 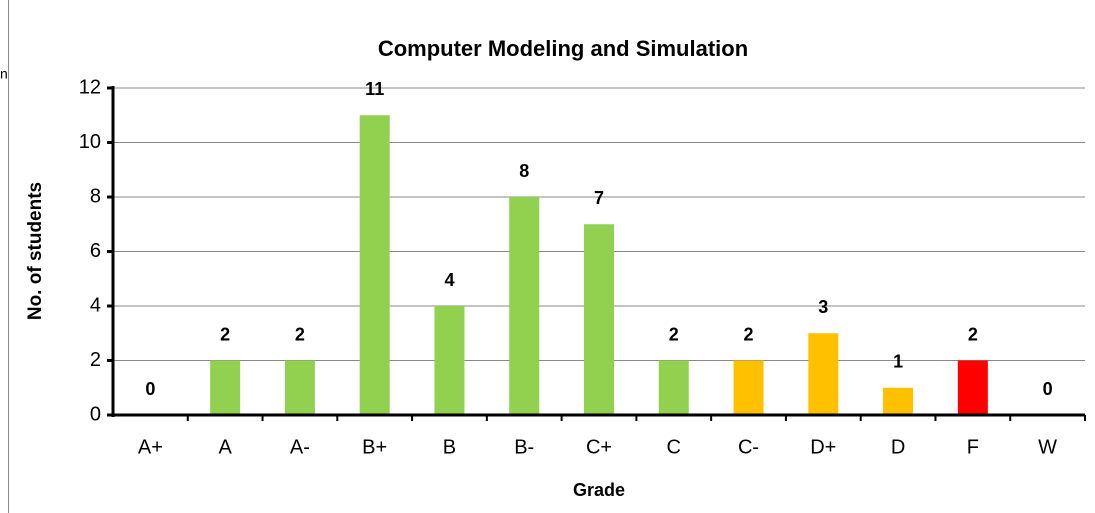 What do you see at coordinates (374, 447) in the screenshot?
I see `x-tick-label: B+` at bounding box center [374, 447].